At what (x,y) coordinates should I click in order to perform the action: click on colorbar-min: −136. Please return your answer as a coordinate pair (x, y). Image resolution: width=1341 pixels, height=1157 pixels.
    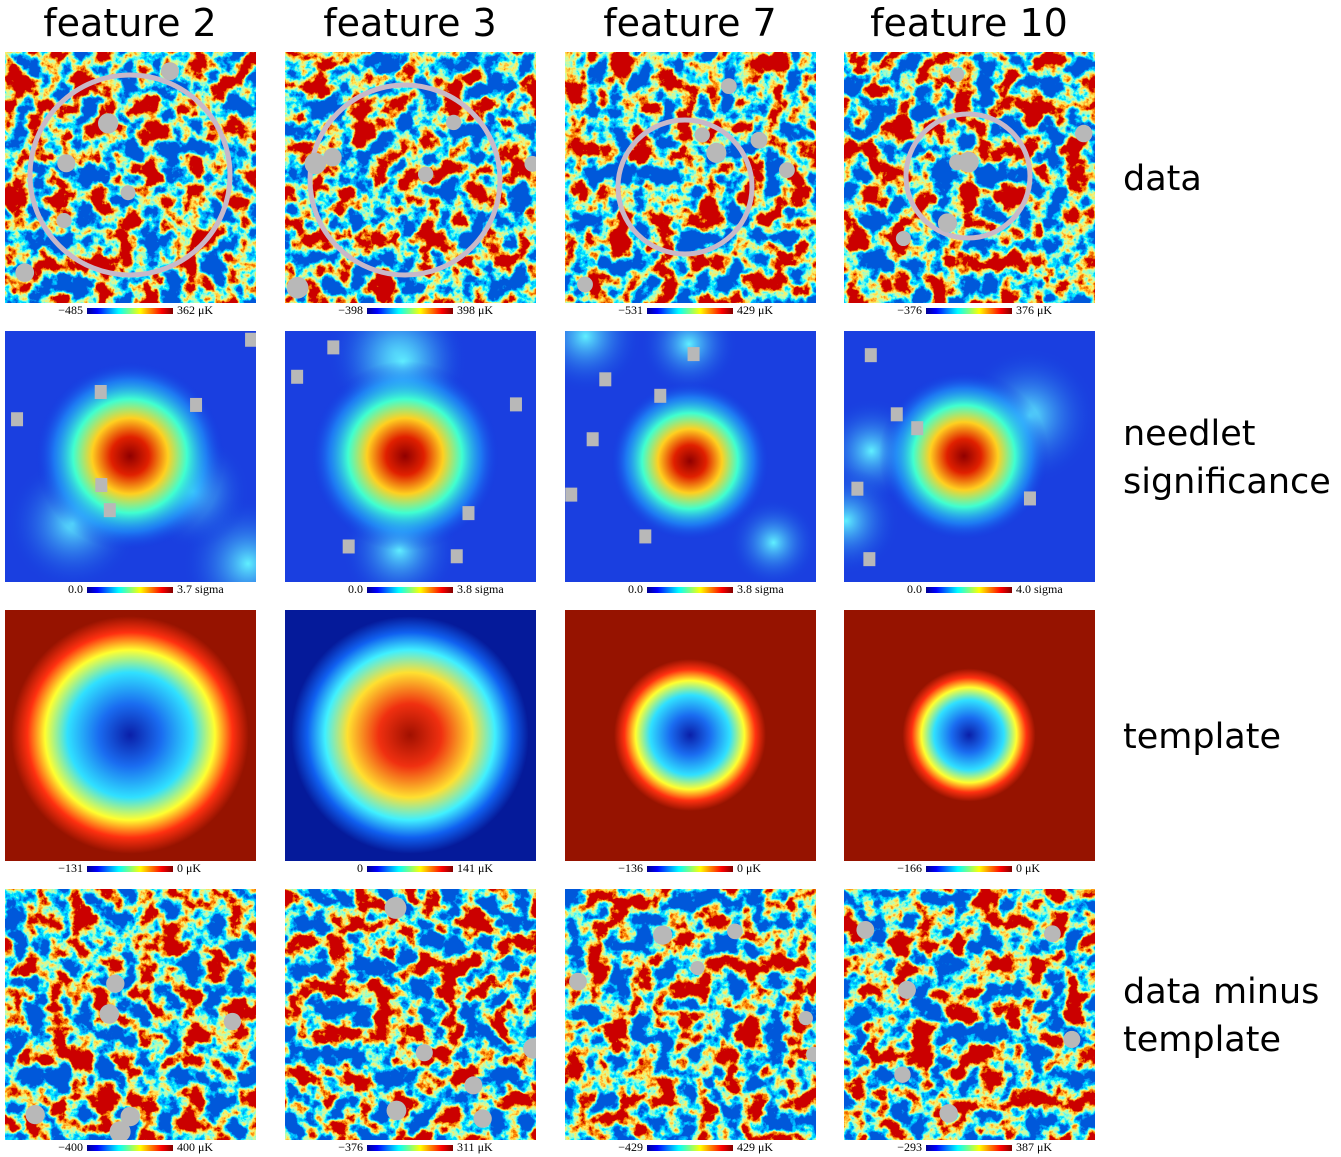
    Looking at the image, I should click on (630, 868).